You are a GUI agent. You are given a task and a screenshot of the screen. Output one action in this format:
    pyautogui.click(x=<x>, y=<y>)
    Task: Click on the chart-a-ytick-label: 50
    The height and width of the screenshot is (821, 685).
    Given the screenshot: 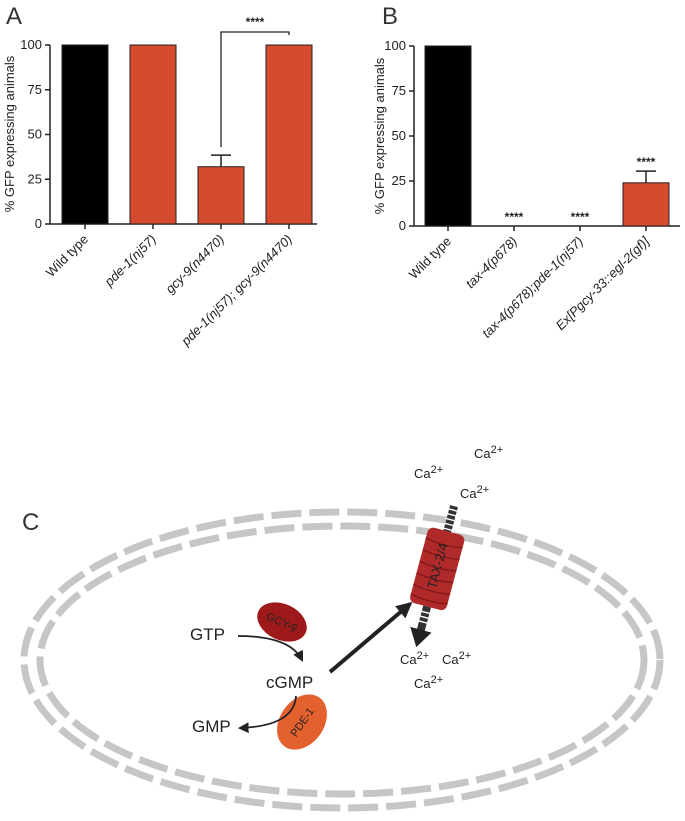 What is the action you would take?
    pyautogui.click(x=35, y=134)
    